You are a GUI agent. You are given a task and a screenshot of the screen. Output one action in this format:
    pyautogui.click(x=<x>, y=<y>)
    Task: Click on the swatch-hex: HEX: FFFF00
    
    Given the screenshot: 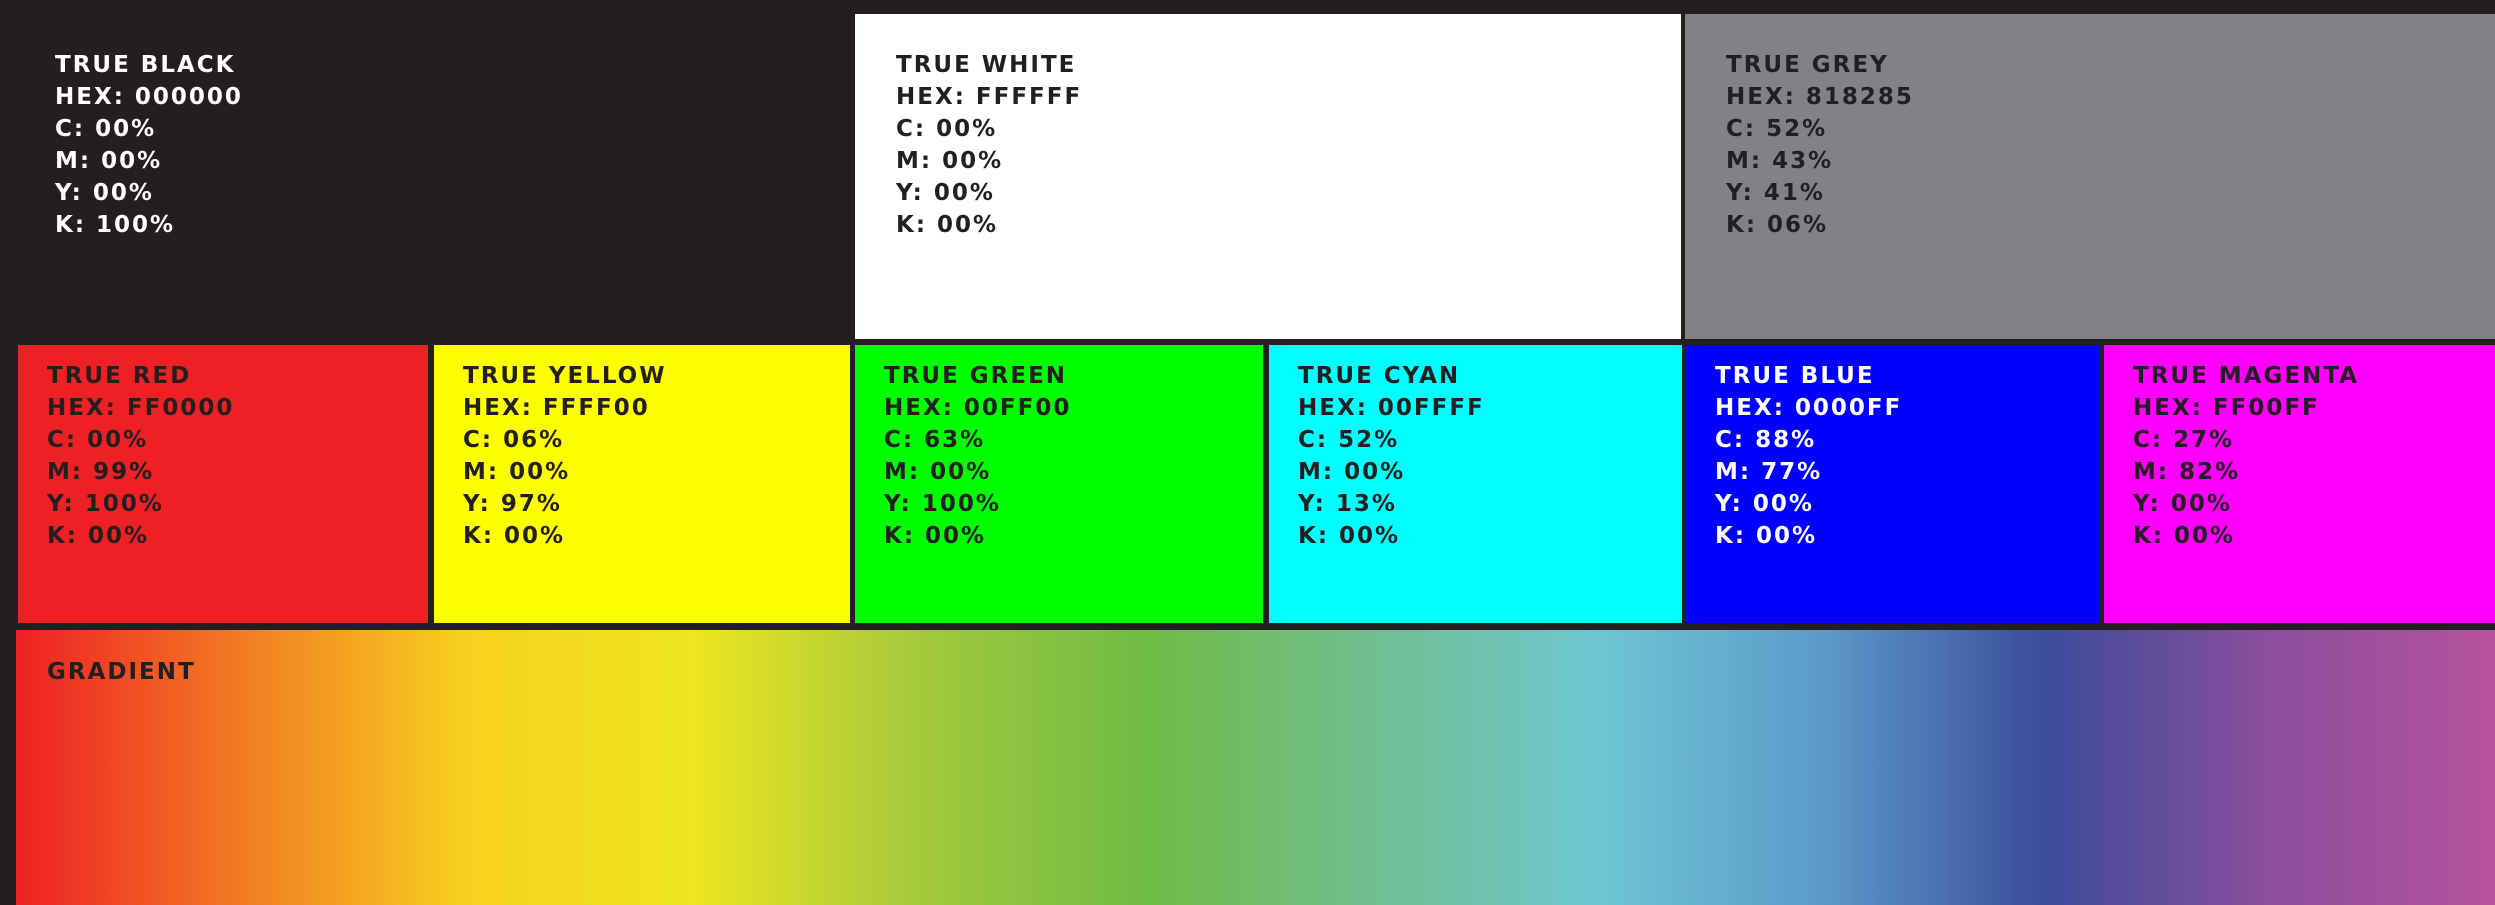 What is the action you would take?
    pyautogui.click(x=556, y=408)
    